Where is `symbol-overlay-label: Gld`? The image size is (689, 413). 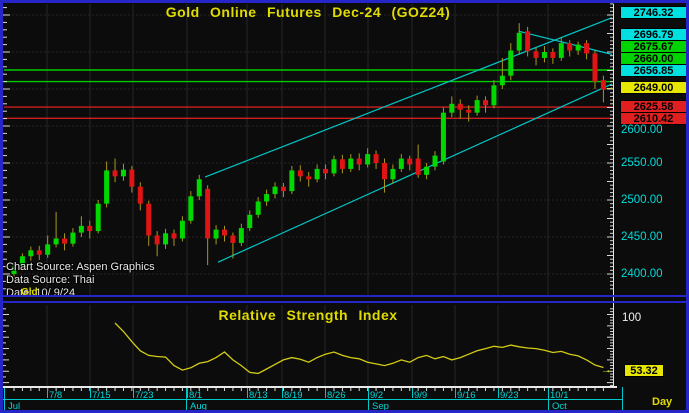
symbol-overlay-label: Gld is located at coordinates (29, 292).